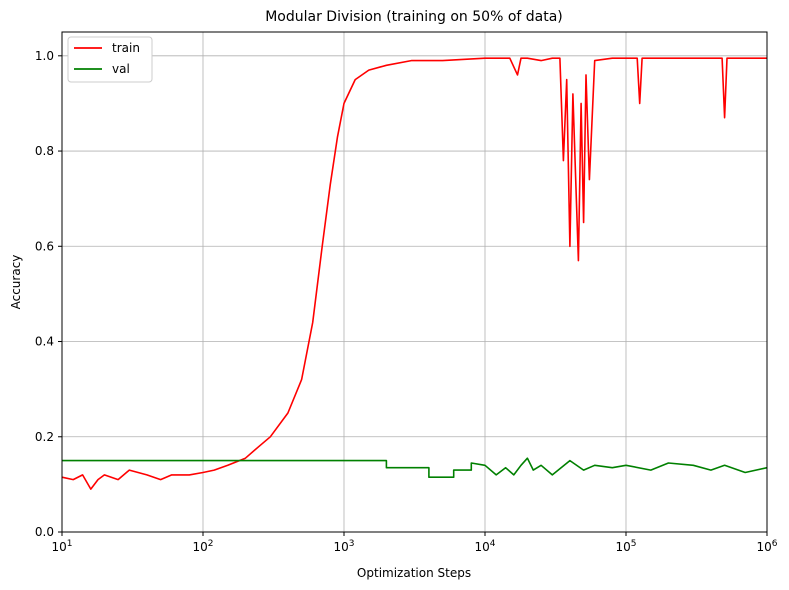 The width and height of the screenshot is (789, 590). I want to click on x-tick-label: 10¹, so click(61, 546).